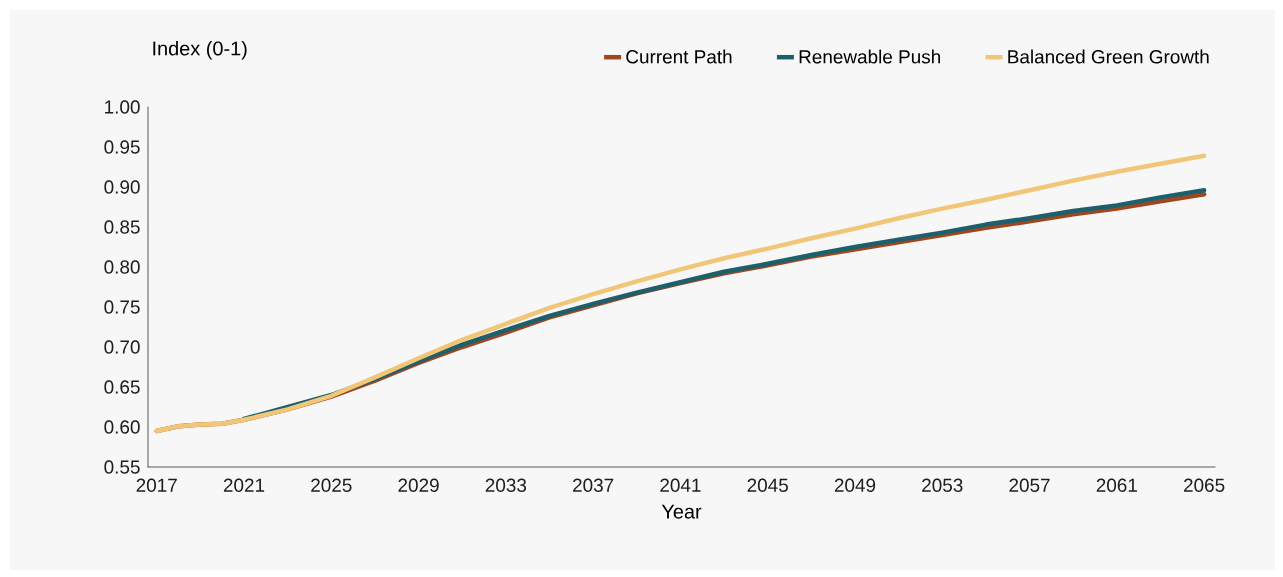 This screenshot has height=577, width=1283. Describe the element at coordinates (1108, 56) in the screenshot. I see `legend-label: Balanced Green Growth` at that location.